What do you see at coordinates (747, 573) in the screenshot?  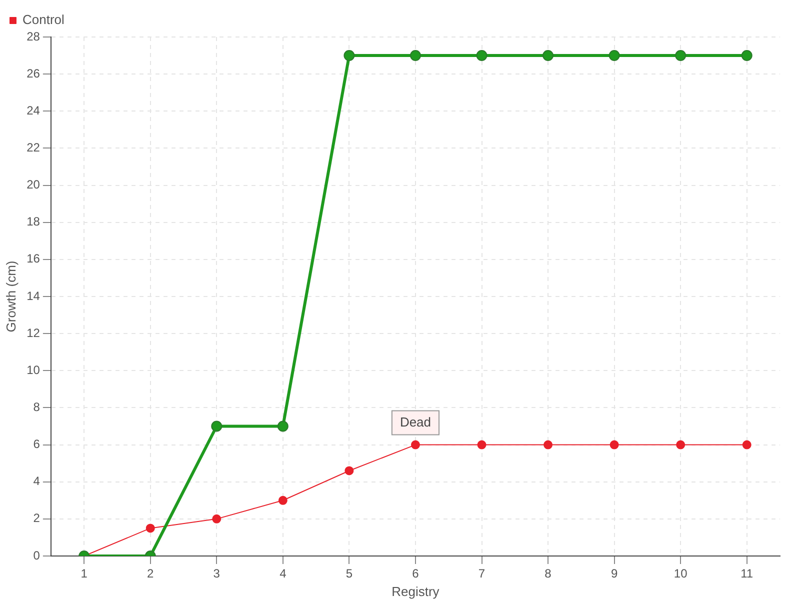 I see `x-tick-label: 11` at bounding box center [747, 573].